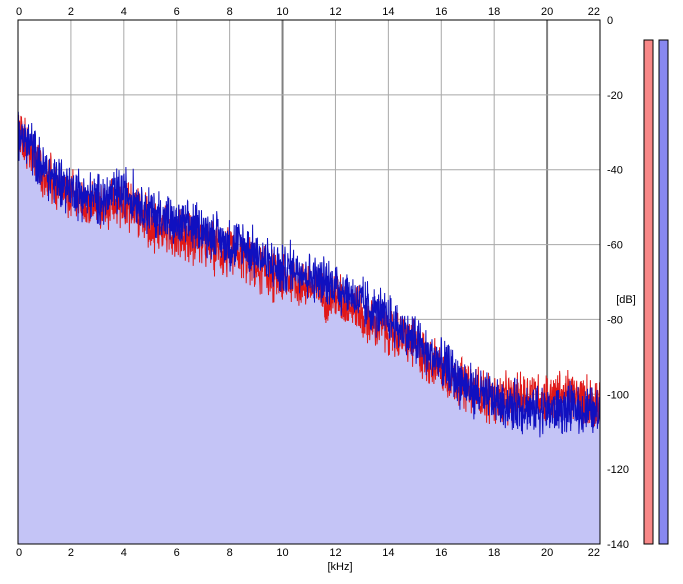  Describe the element at coordinates (124, 553) in the screenshot. I see `x-tick-label-bottom: 4` at that location.